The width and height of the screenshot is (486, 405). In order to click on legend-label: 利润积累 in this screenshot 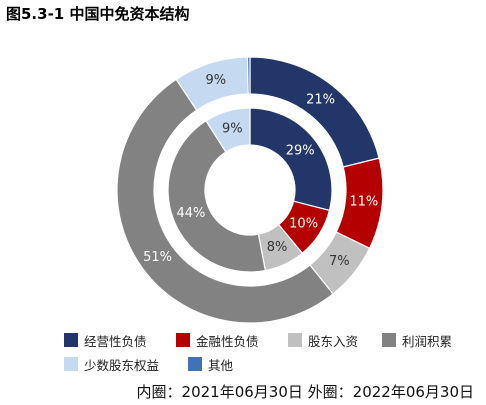, I will do `click(427, 341)`.